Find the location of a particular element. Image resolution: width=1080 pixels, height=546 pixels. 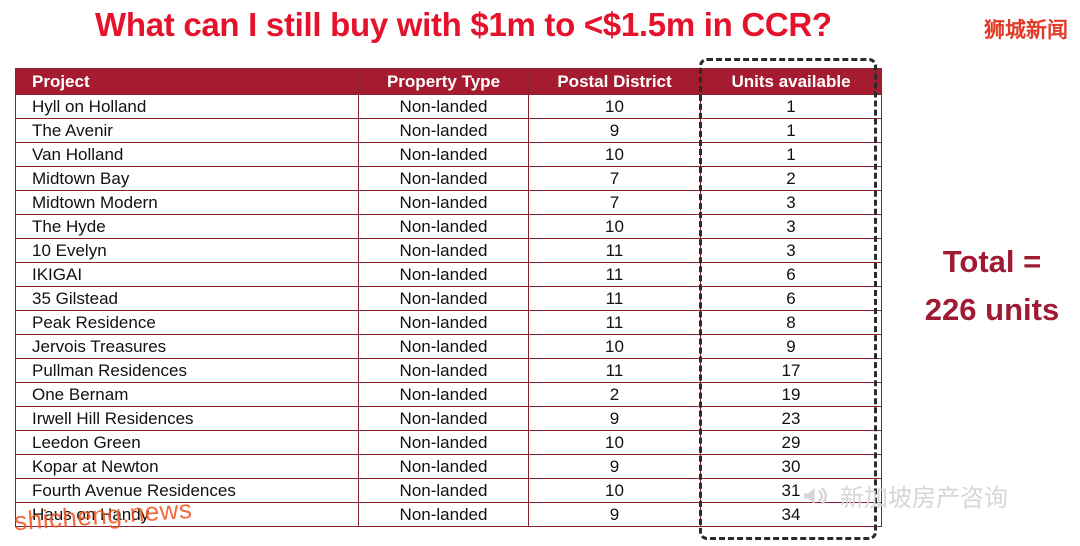

cell-project: Van Holland is located at coordinates (187, 154).